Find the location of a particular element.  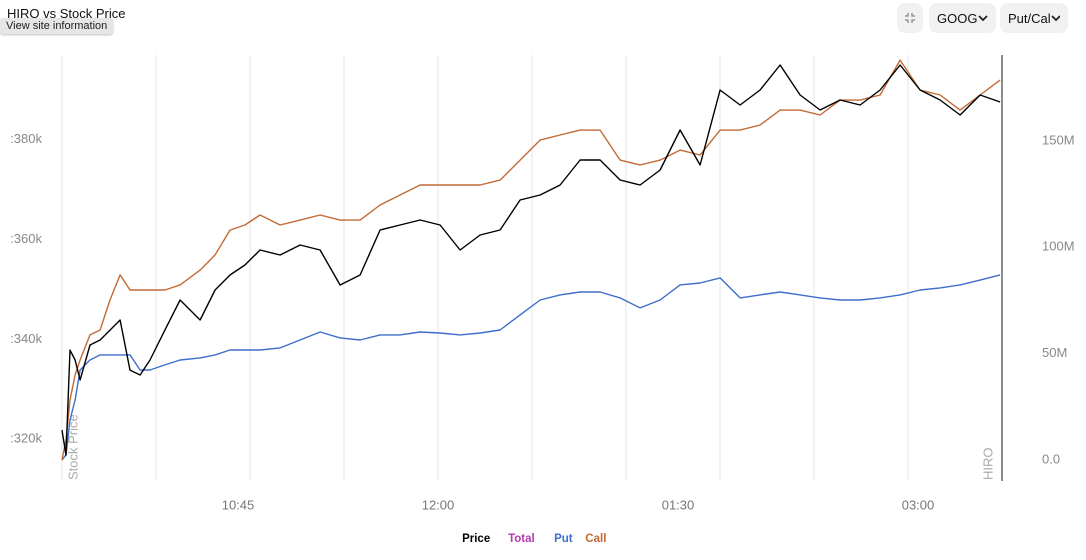

y2-tick-label: 50M is located at coordinates (1054, 352).